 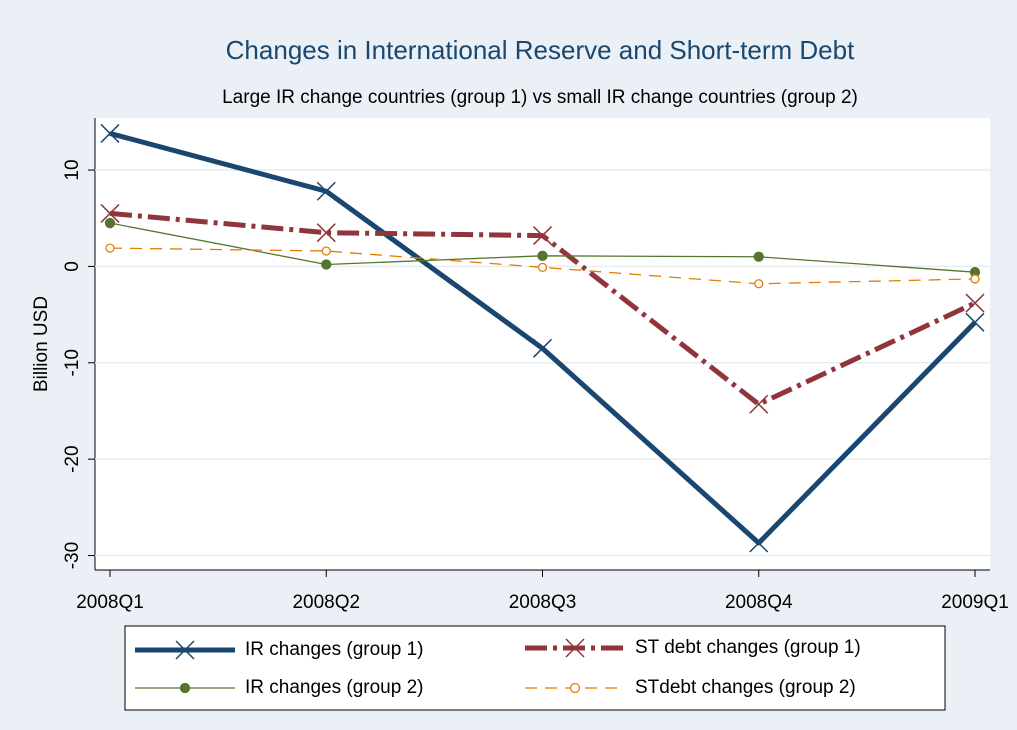 I want to click on legend, so click(x=535, y=668).